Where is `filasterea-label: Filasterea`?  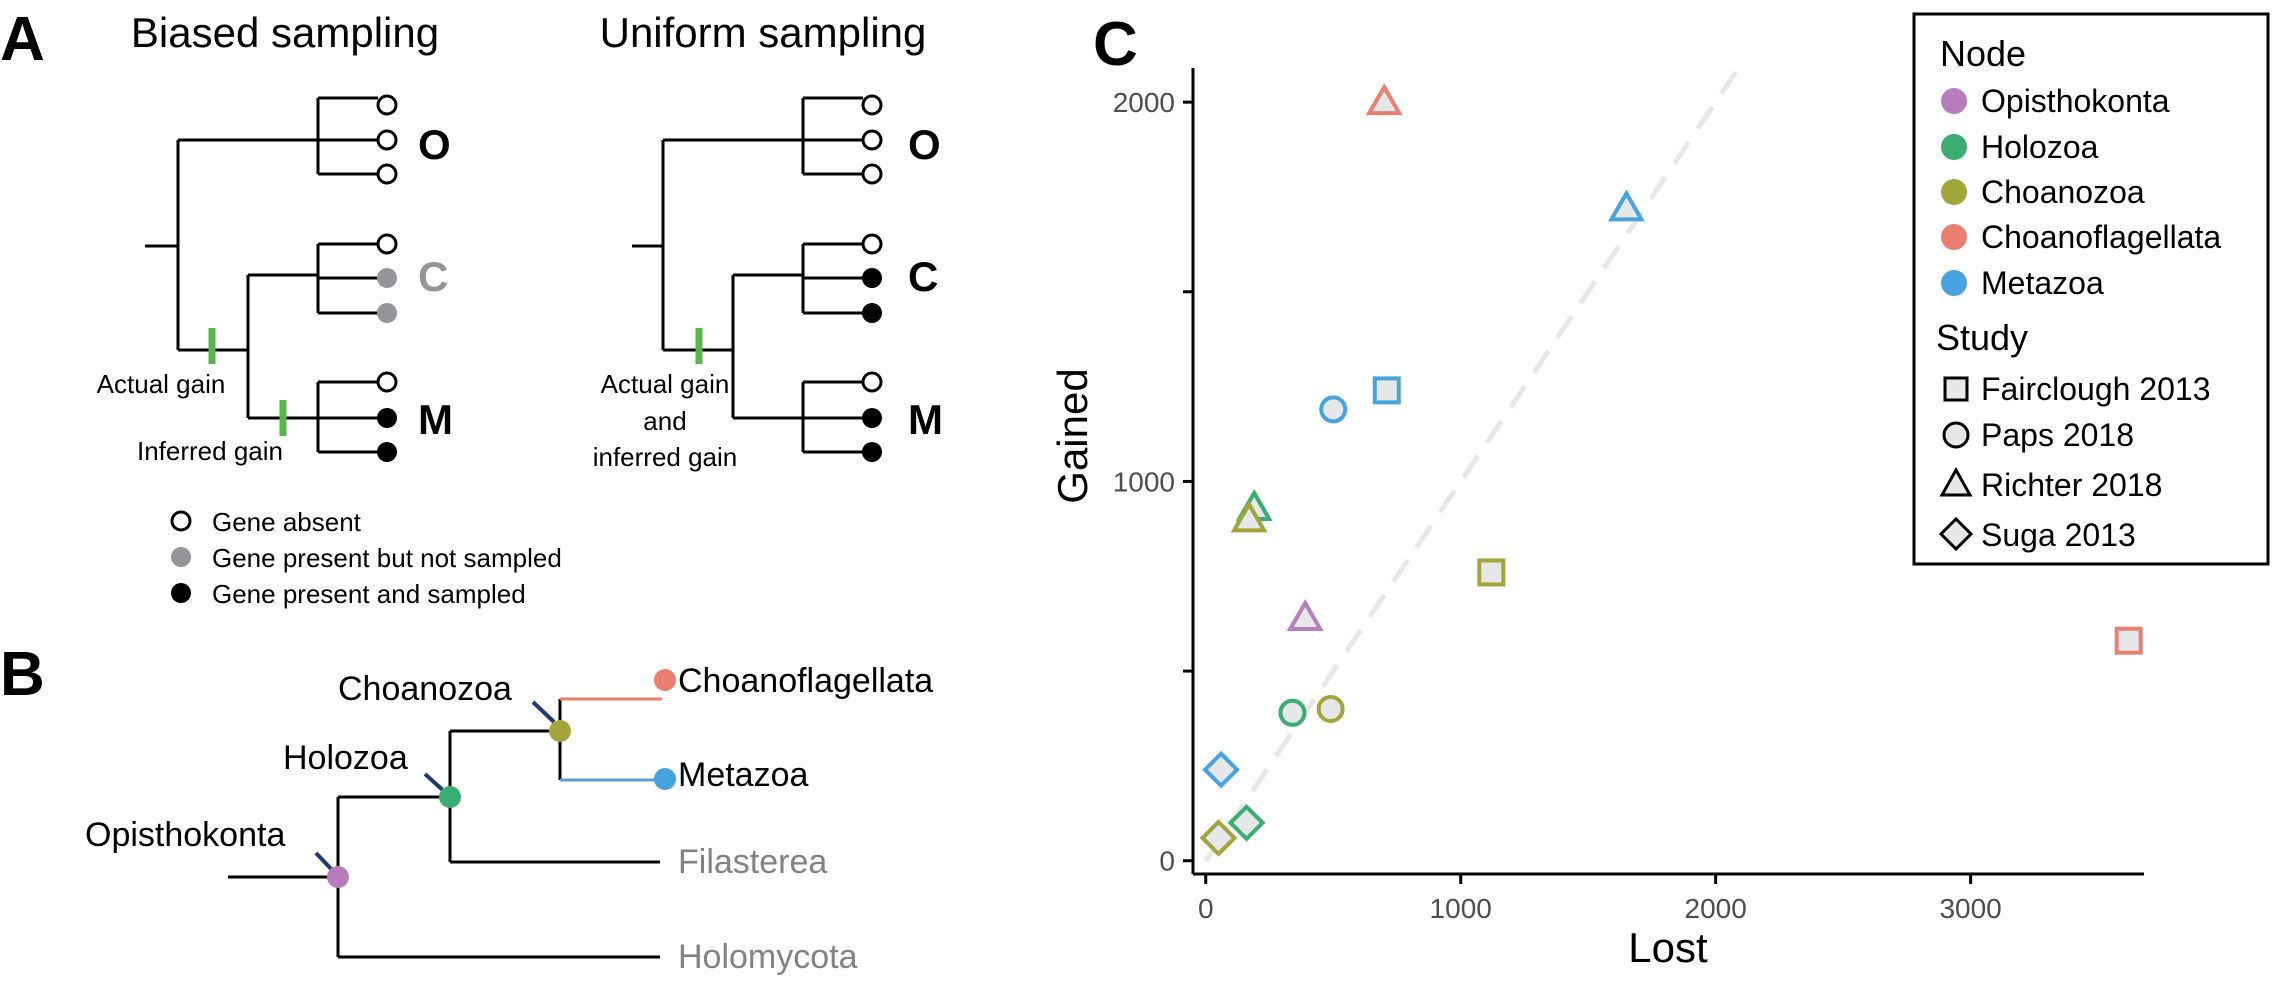 filasterea-label: Filasterea is located at coordinates (752, 862).